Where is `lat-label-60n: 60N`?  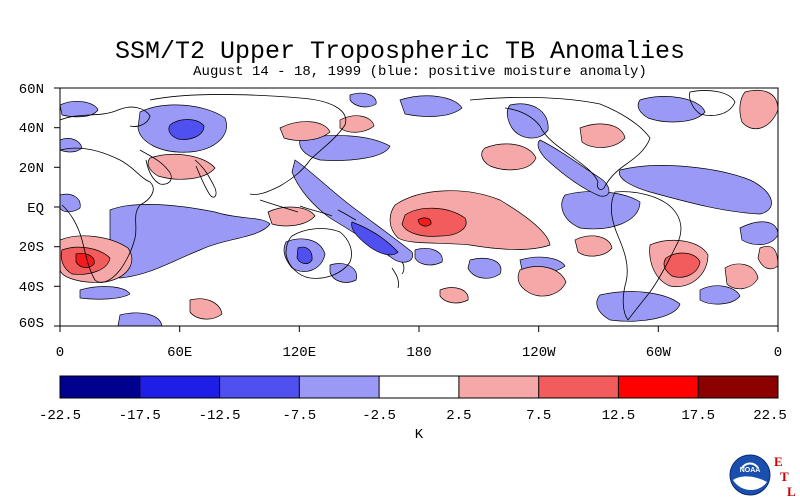
lat-label-60n: 60N is located at coordinates (31, 90).